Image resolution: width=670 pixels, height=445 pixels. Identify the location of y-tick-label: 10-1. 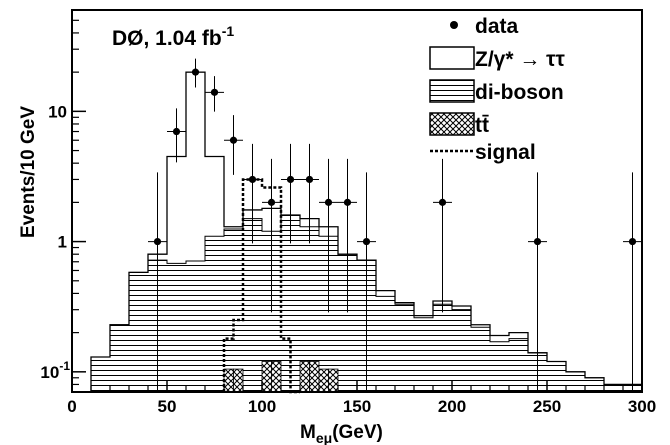
(55, 370).